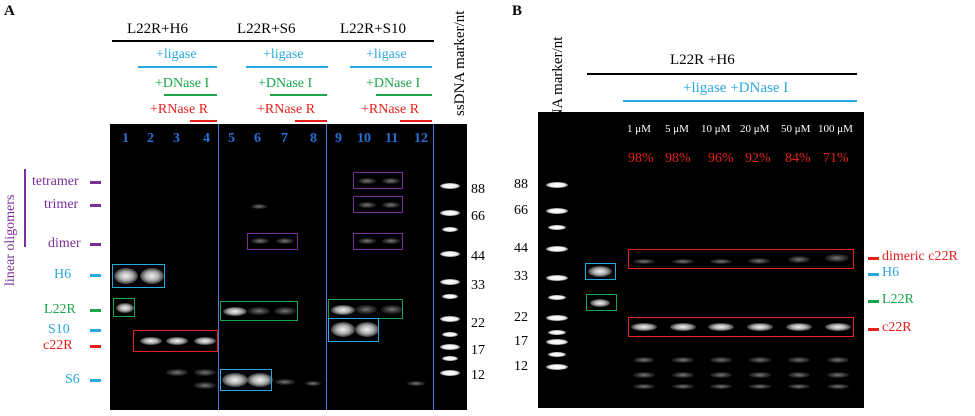  What do you see at coordinates (798, 158) in the screenshot?
I see `pct-label-5: 84%` at bounding box center [798, 158].